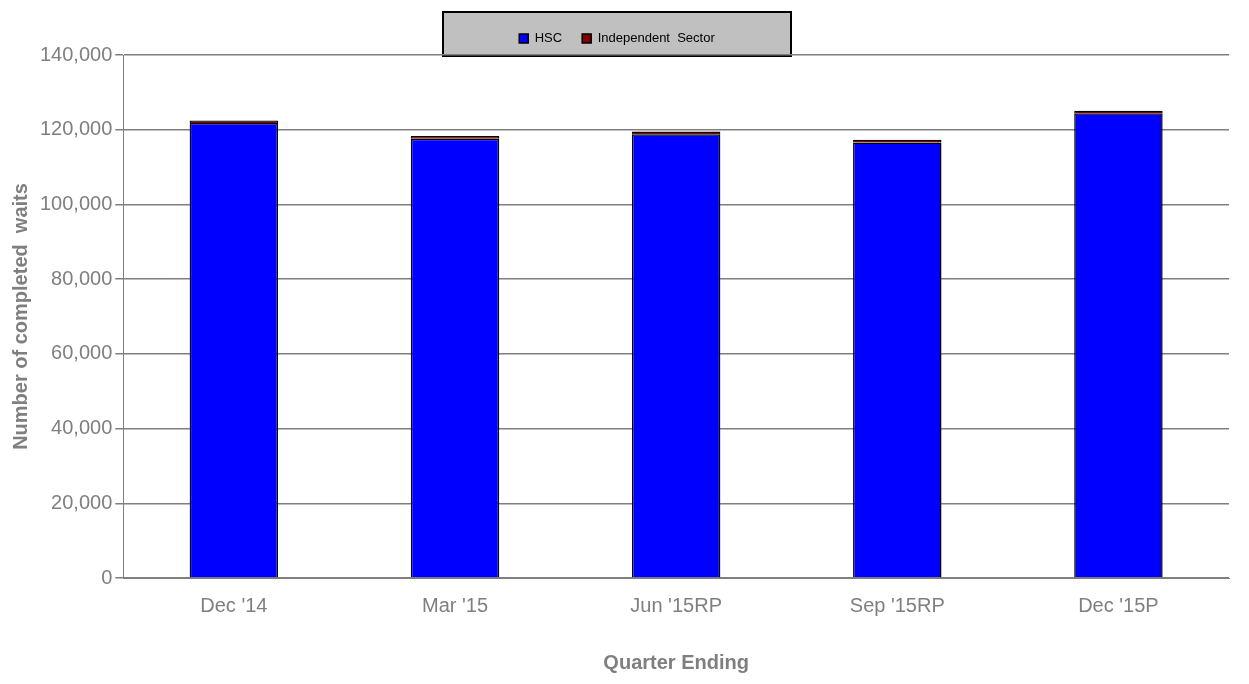  I want to click on y-tick-label: 120,000, so click(76, 128).